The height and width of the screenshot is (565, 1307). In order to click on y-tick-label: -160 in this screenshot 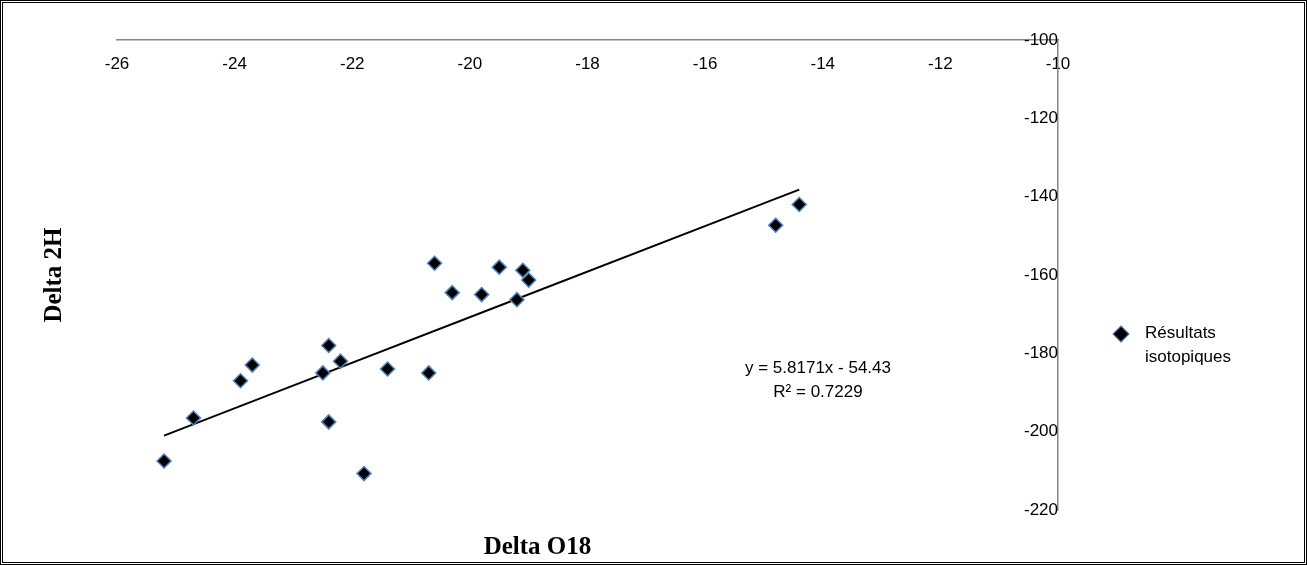, I will do `click(1040, 274)`.